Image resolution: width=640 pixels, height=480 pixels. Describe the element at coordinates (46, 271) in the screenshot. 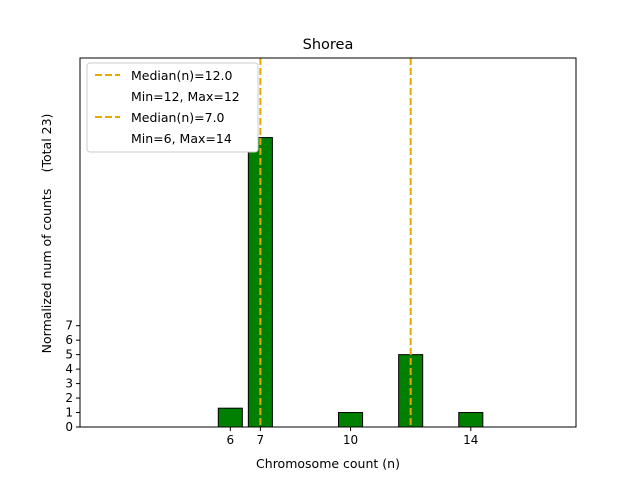

I see `y-axis-label: Normalized num of counts` at that location.